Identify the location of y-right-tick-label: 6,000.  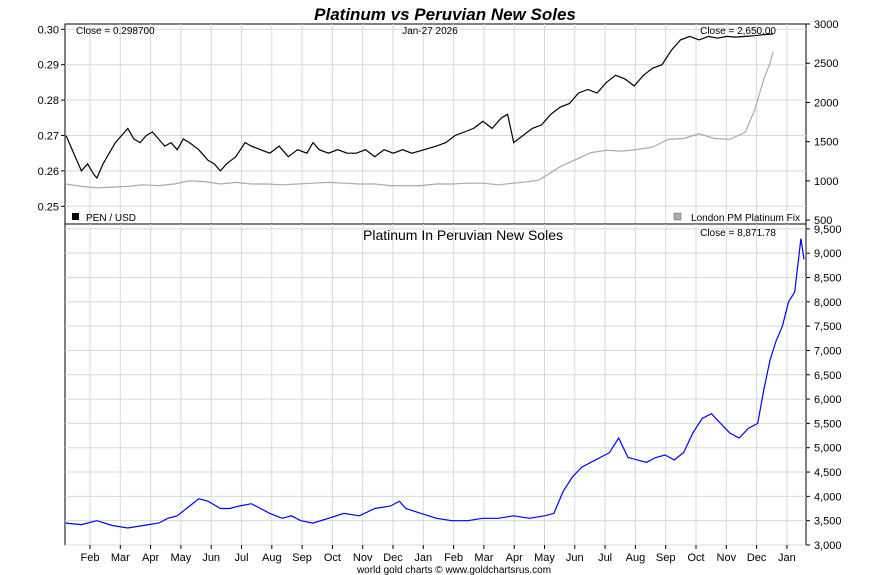
(828, 400).